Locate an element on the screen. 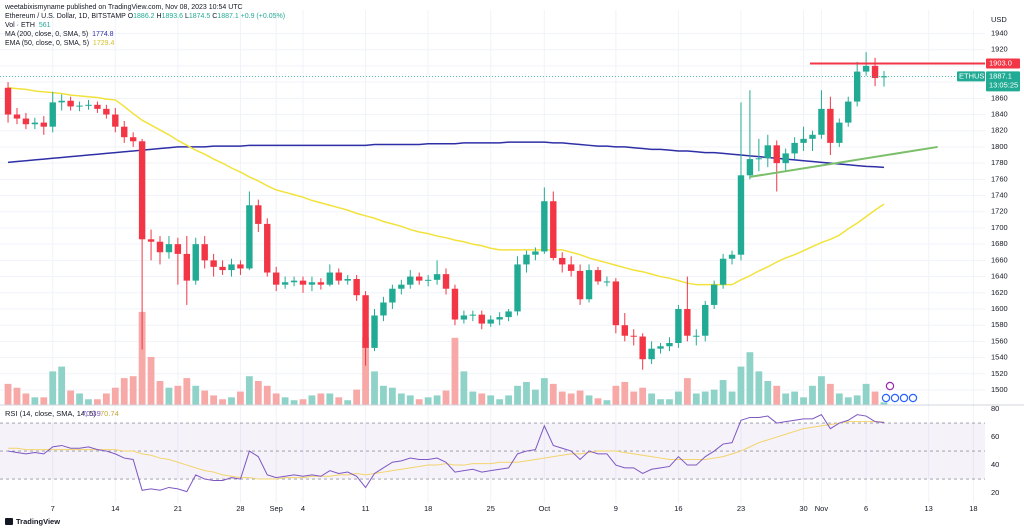 Image resolution: width=1024 pixels, height=531 pixels. alert-label: 1903.0 is located at coordinates (1000, 62).